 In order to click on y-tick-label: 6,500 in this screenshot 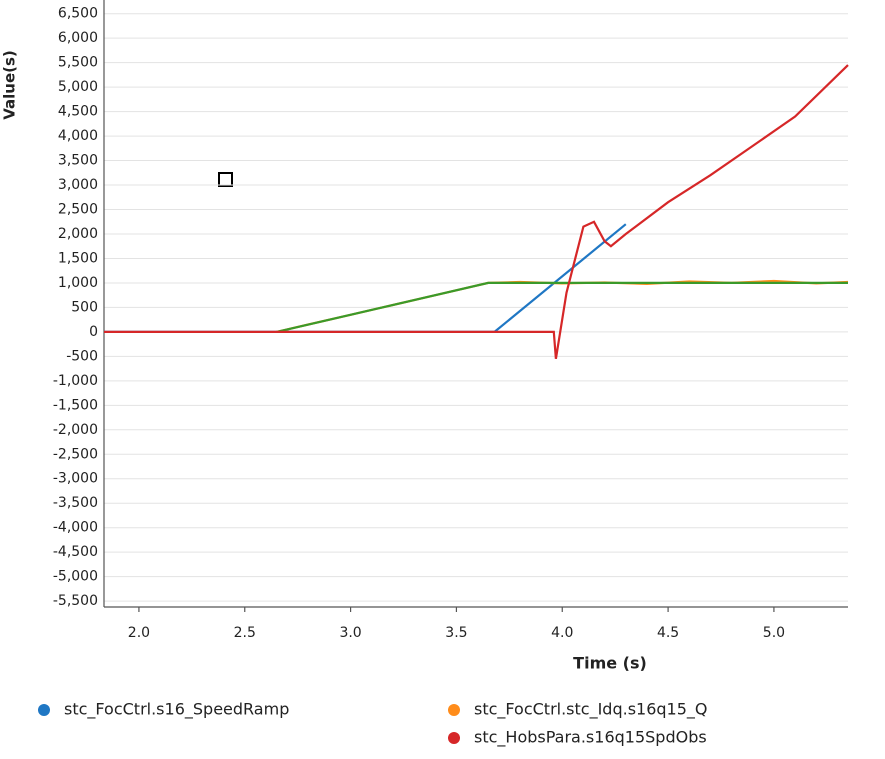, I will do `click(78, 14)`.